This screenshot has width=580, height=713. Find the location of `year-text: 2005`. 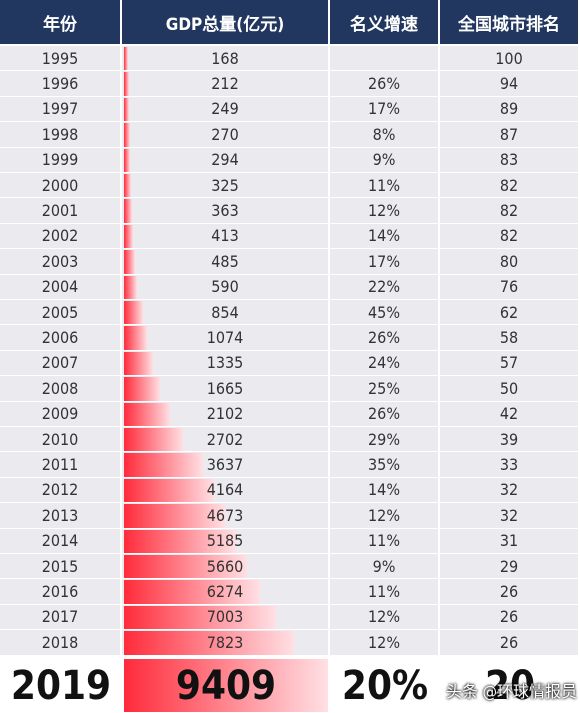

year-text: 2005 is located at coordinates (60, 312).